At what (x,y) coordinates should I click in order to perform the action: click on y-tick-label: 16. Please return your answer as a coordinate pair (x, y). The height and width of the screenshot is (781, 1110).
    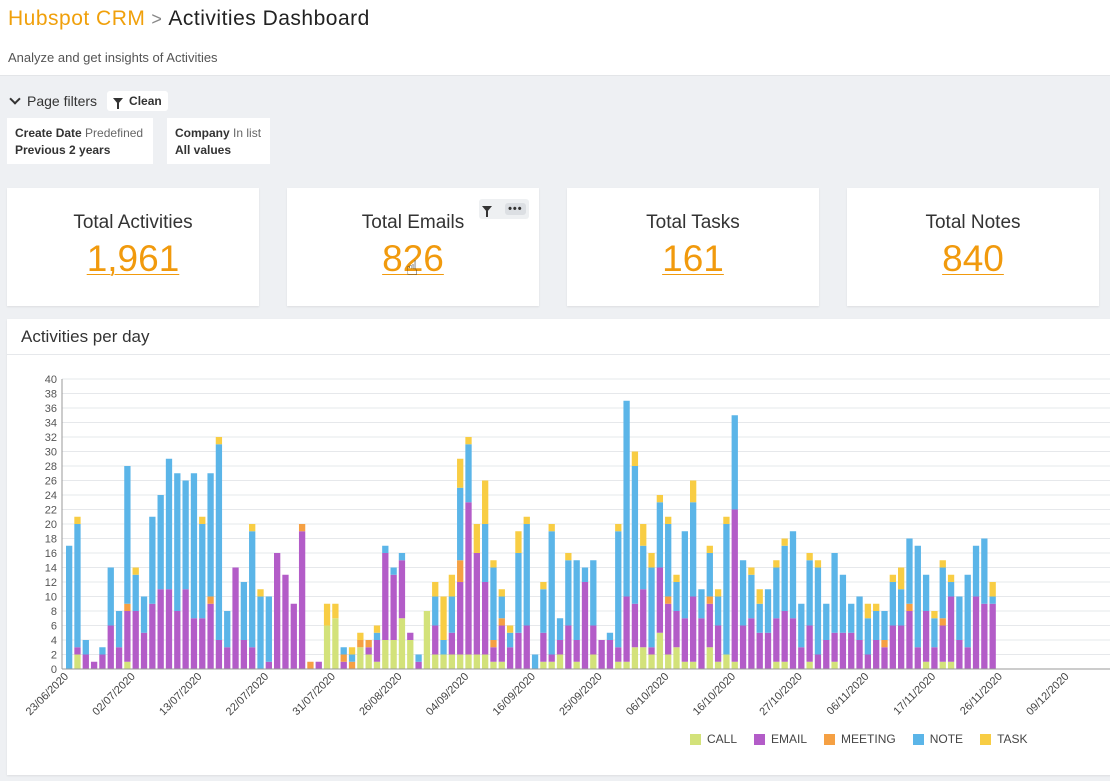
    Looking at the image, I should click on (51, 554).